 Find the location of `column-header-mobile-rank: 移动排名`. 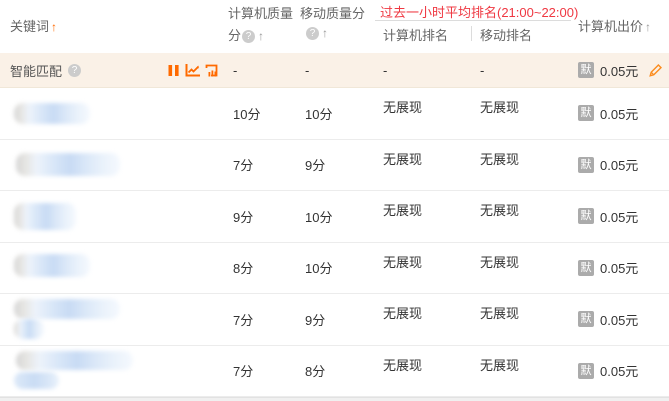

column-header-mobile-rank: 移动排名 is located at coordinates (506, 35).